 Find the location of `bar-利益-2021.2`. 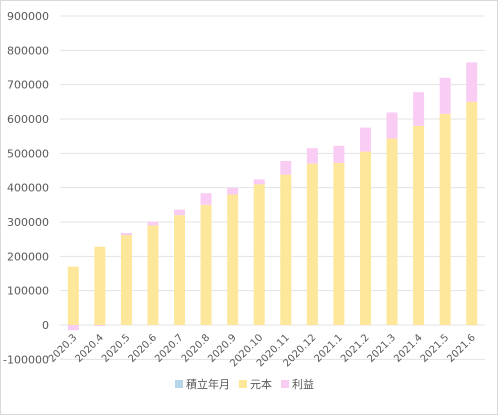

bar-利益-2021.2 is located at coordinates (365, 139).